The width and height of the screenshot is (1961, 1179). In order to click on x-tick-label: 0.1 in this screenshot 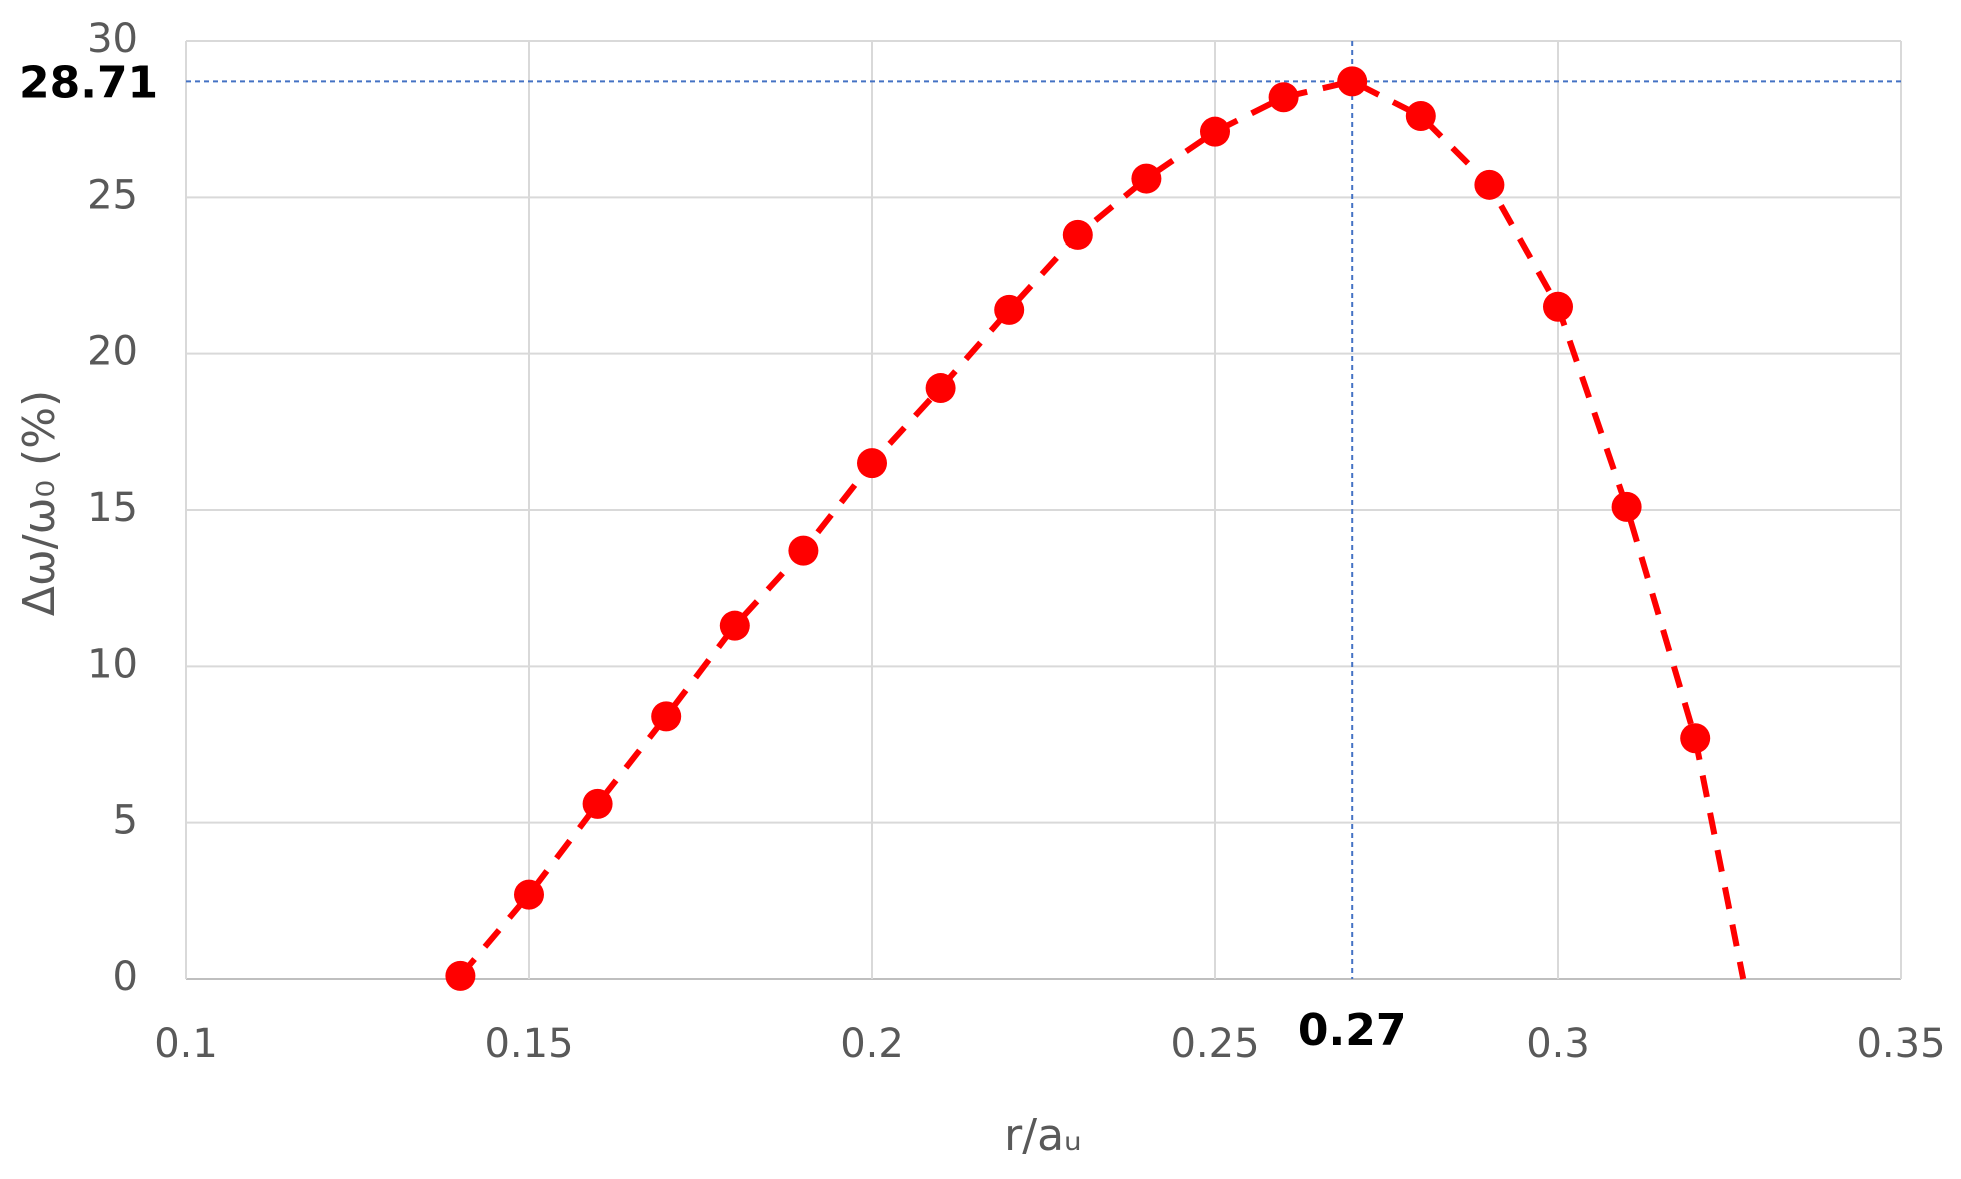, I will do `click(186, 1044)`.